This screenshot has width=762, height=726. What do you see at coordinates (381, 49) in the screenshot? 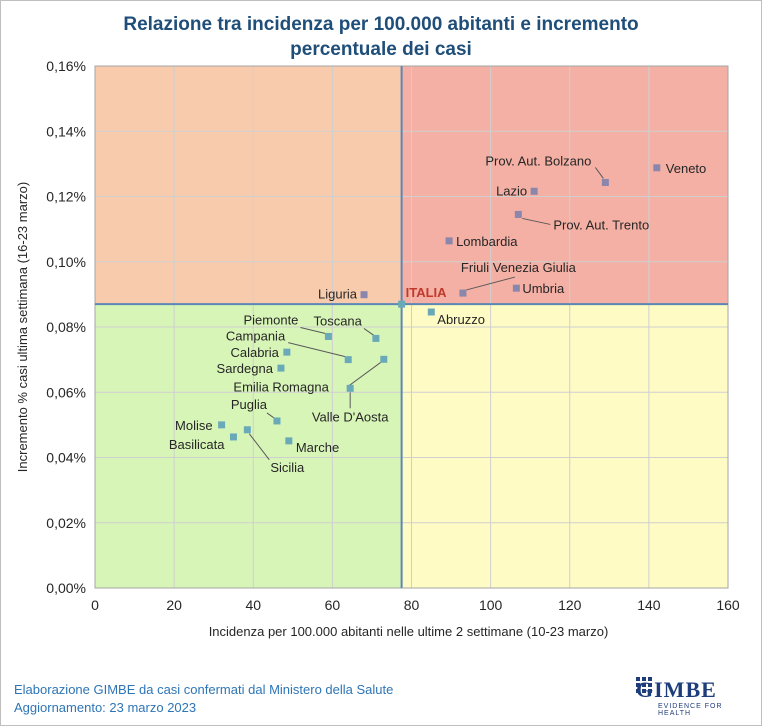
I see `chart-title-line2: percentuale dei casi` at bounding box center [381, 49].